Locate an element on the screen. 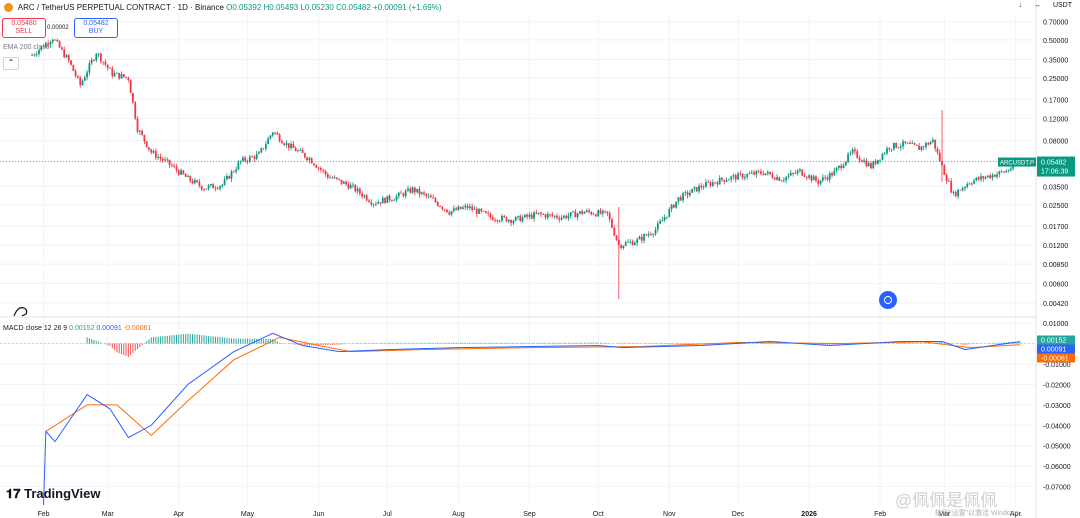 This screenshot has height=518, width=1080. tradingview-logo: 𝟏𝟕 TradingView is located at coordinates (53, 494).